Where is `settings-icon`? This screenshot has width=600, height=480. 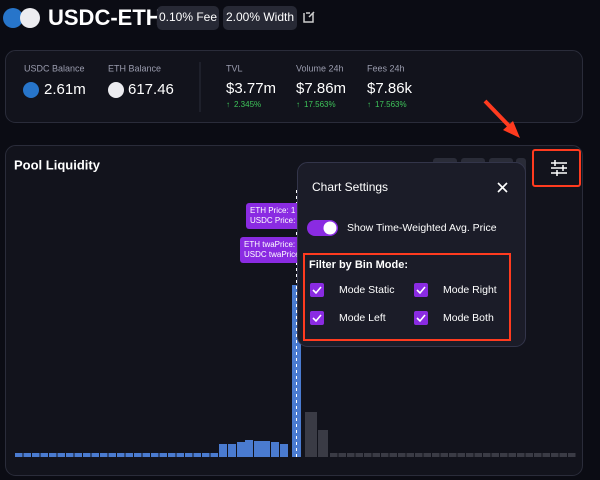
settings-icon is located at coordinates (559, 168).